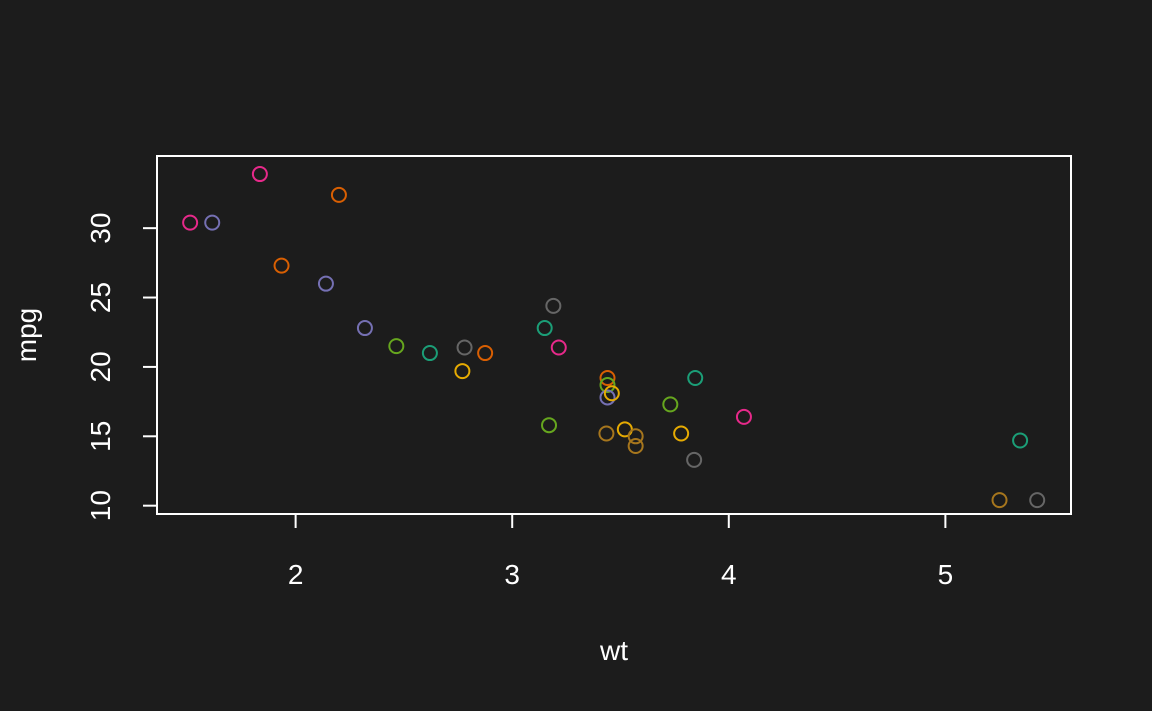 This screenshot has height=711, width=1152. What do you see at coordinates (621, 551) in the screenshot?
I see `x-axis: 2 3 4 5` at bounding box center [621, 551].